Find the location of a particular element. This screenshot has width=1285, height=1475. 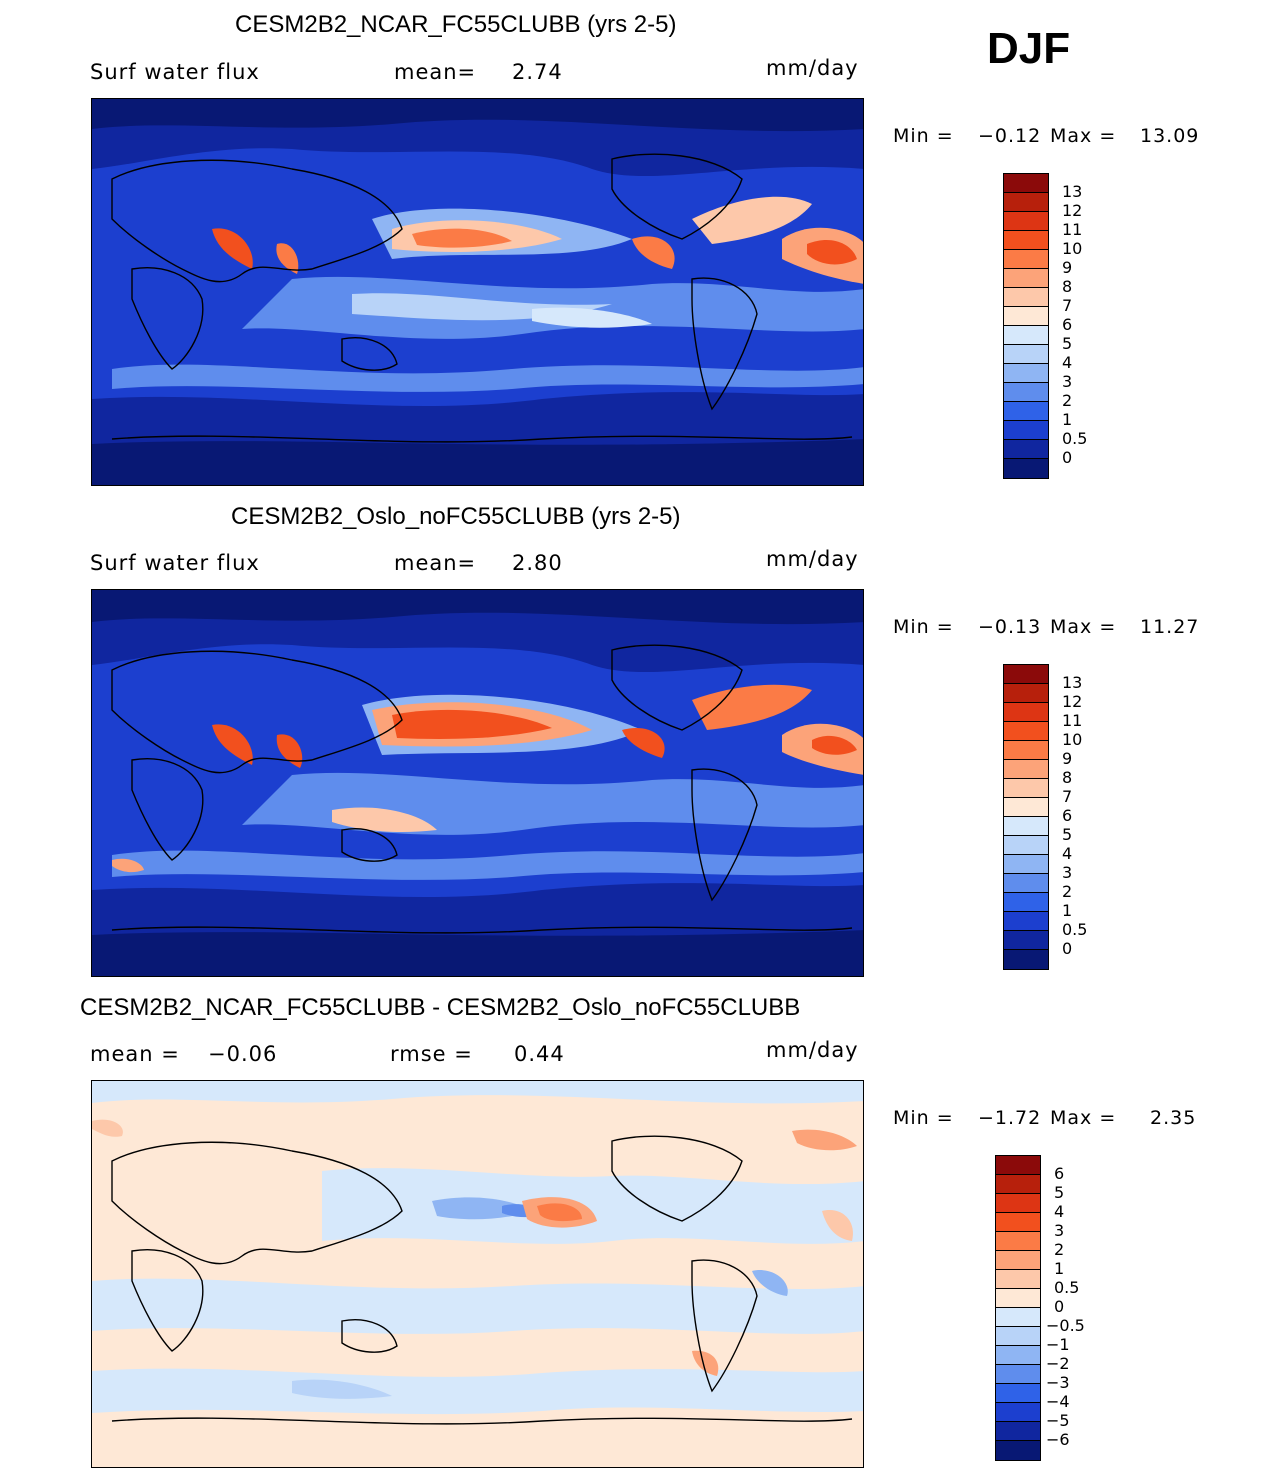

panel3-mean-value: −0.06 is located at coordinates (243, 1054).